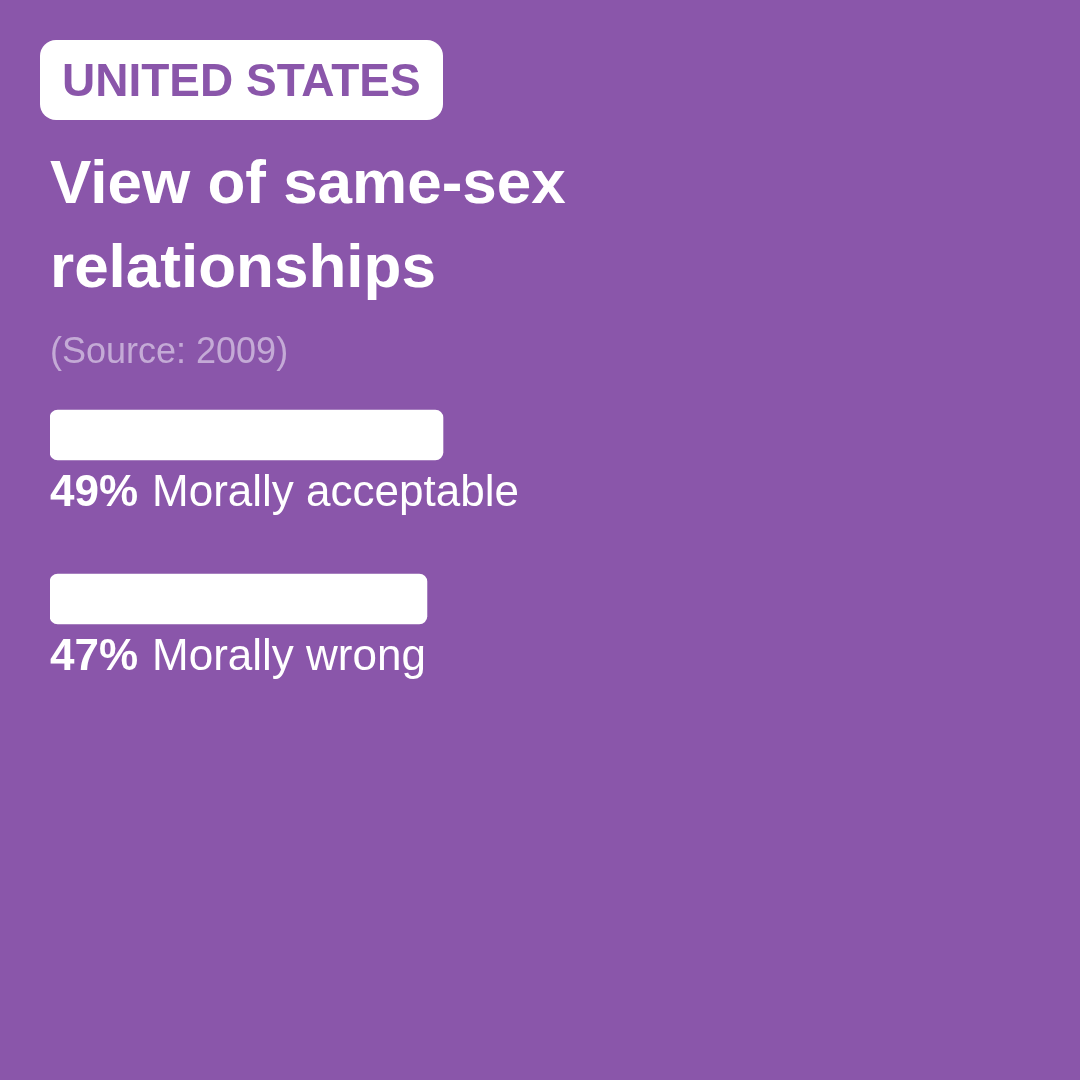 This screenshot has height=1080, width=1080. I want to click on data-label: 49%, so click(94, 490).